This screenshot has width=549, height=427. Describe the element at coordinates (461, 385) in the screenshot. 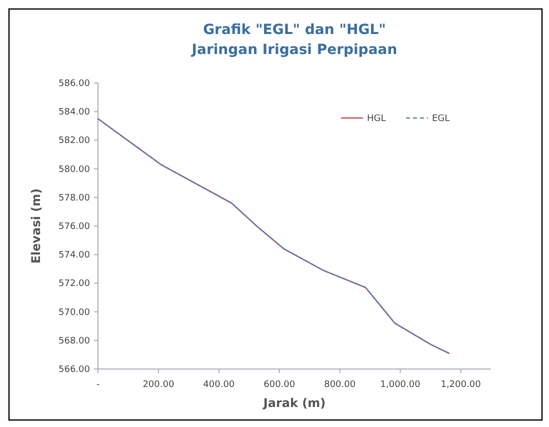

I see `x-tick-label: 1,200.00` at that location.